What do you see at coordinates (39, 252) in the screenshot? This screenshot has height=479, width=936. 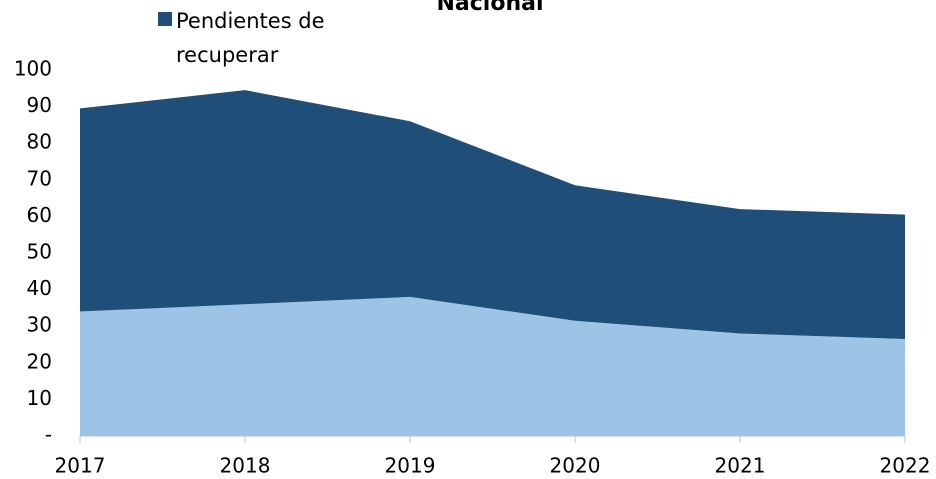 I see `y-tick-label: 50` at bounding box center [39, 252].